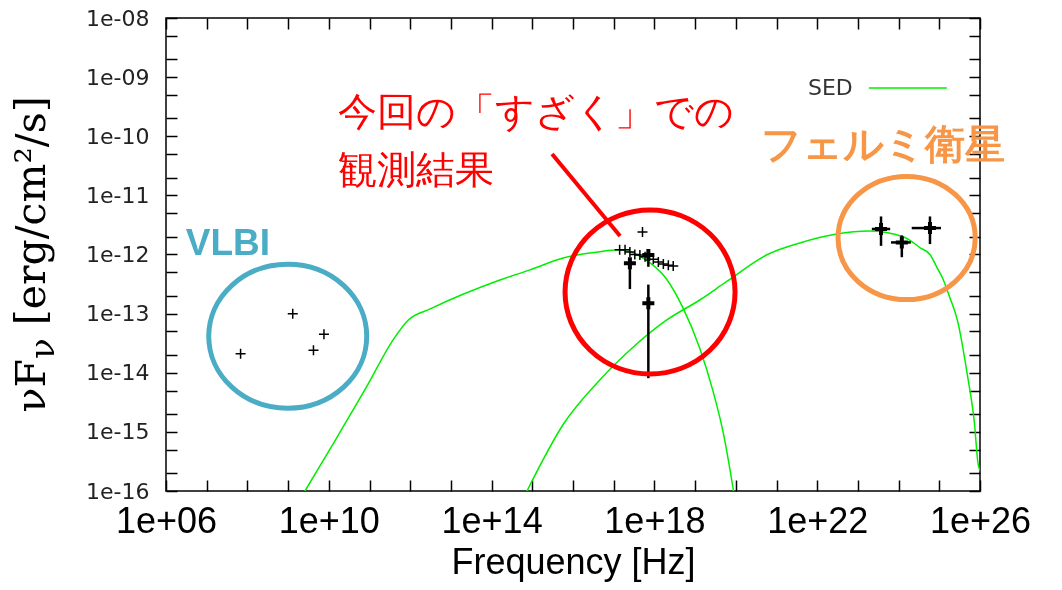  I want to click on y-tick-label: 1e-15, so click(118, 432).